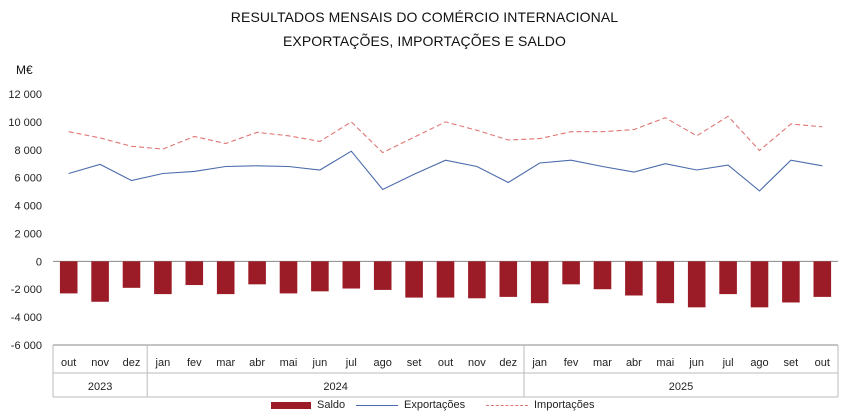  I want to click on legend-item-importacoes: Importações, so click(540, 405).